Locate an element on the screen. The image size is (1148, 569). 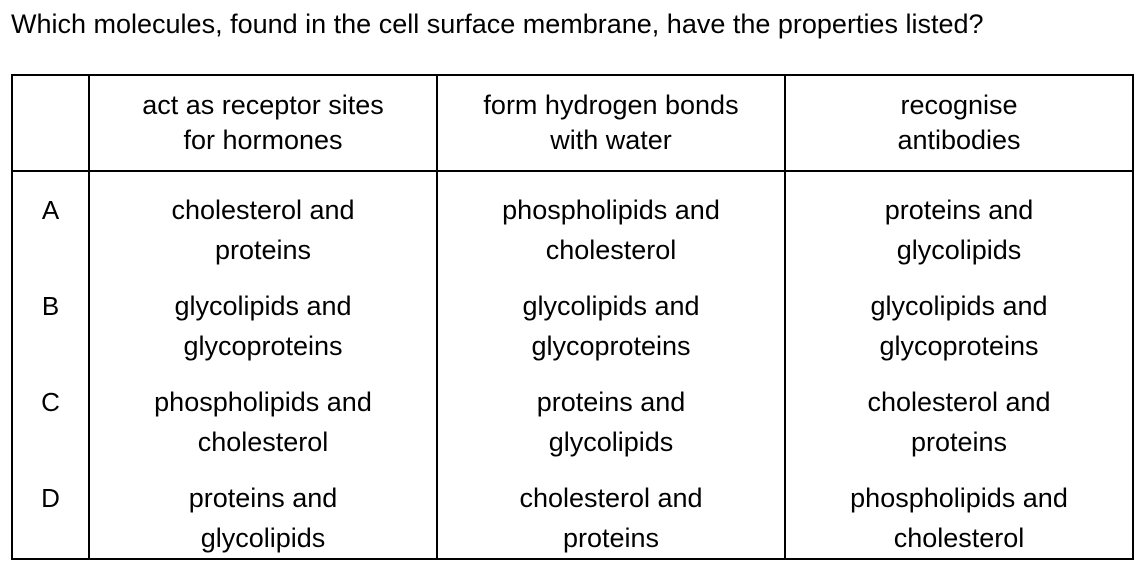
header-line: for hormones is located at coordinates (263, 140).